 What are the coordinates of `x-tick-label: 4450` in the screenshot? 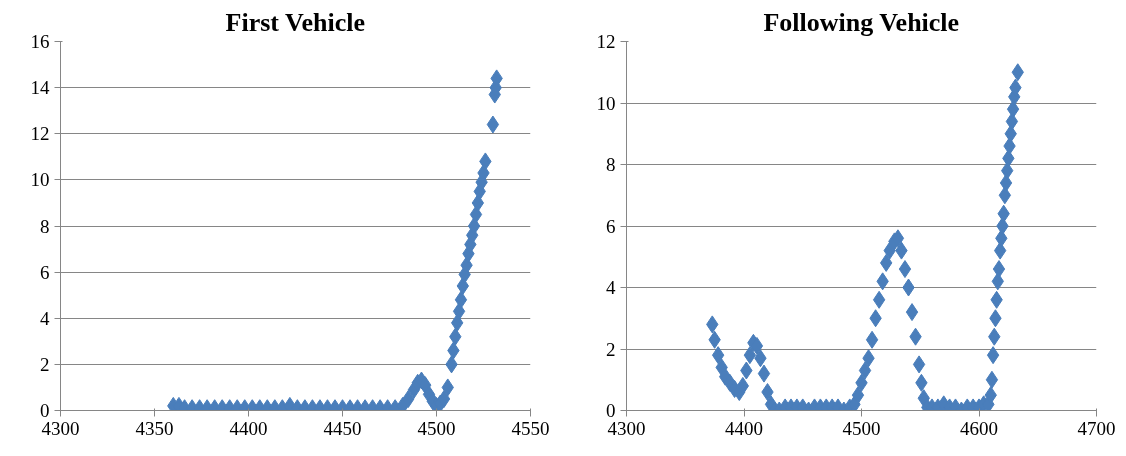 It's located at (342, 428).